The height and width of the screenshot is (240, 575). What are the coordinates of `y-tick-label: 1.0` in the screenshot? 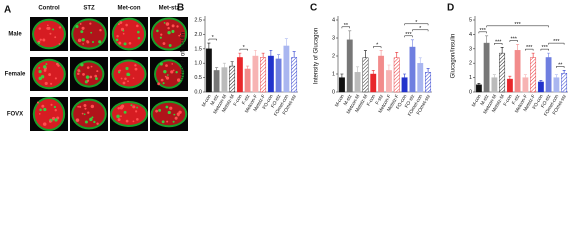 It's located at (198, 64).